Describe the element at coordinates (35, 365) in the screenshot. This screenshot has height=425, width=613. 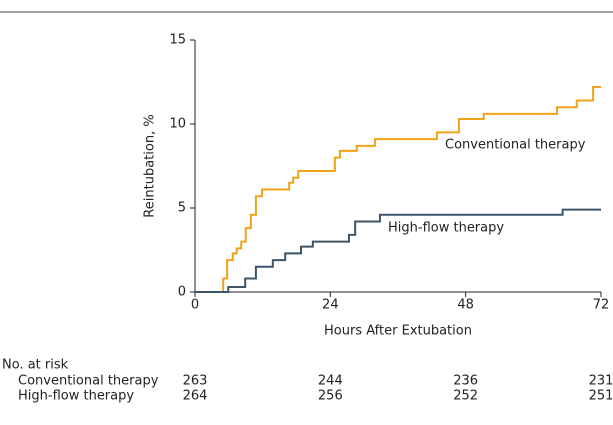
I see `risk-table-title: No. at risk` at that location.